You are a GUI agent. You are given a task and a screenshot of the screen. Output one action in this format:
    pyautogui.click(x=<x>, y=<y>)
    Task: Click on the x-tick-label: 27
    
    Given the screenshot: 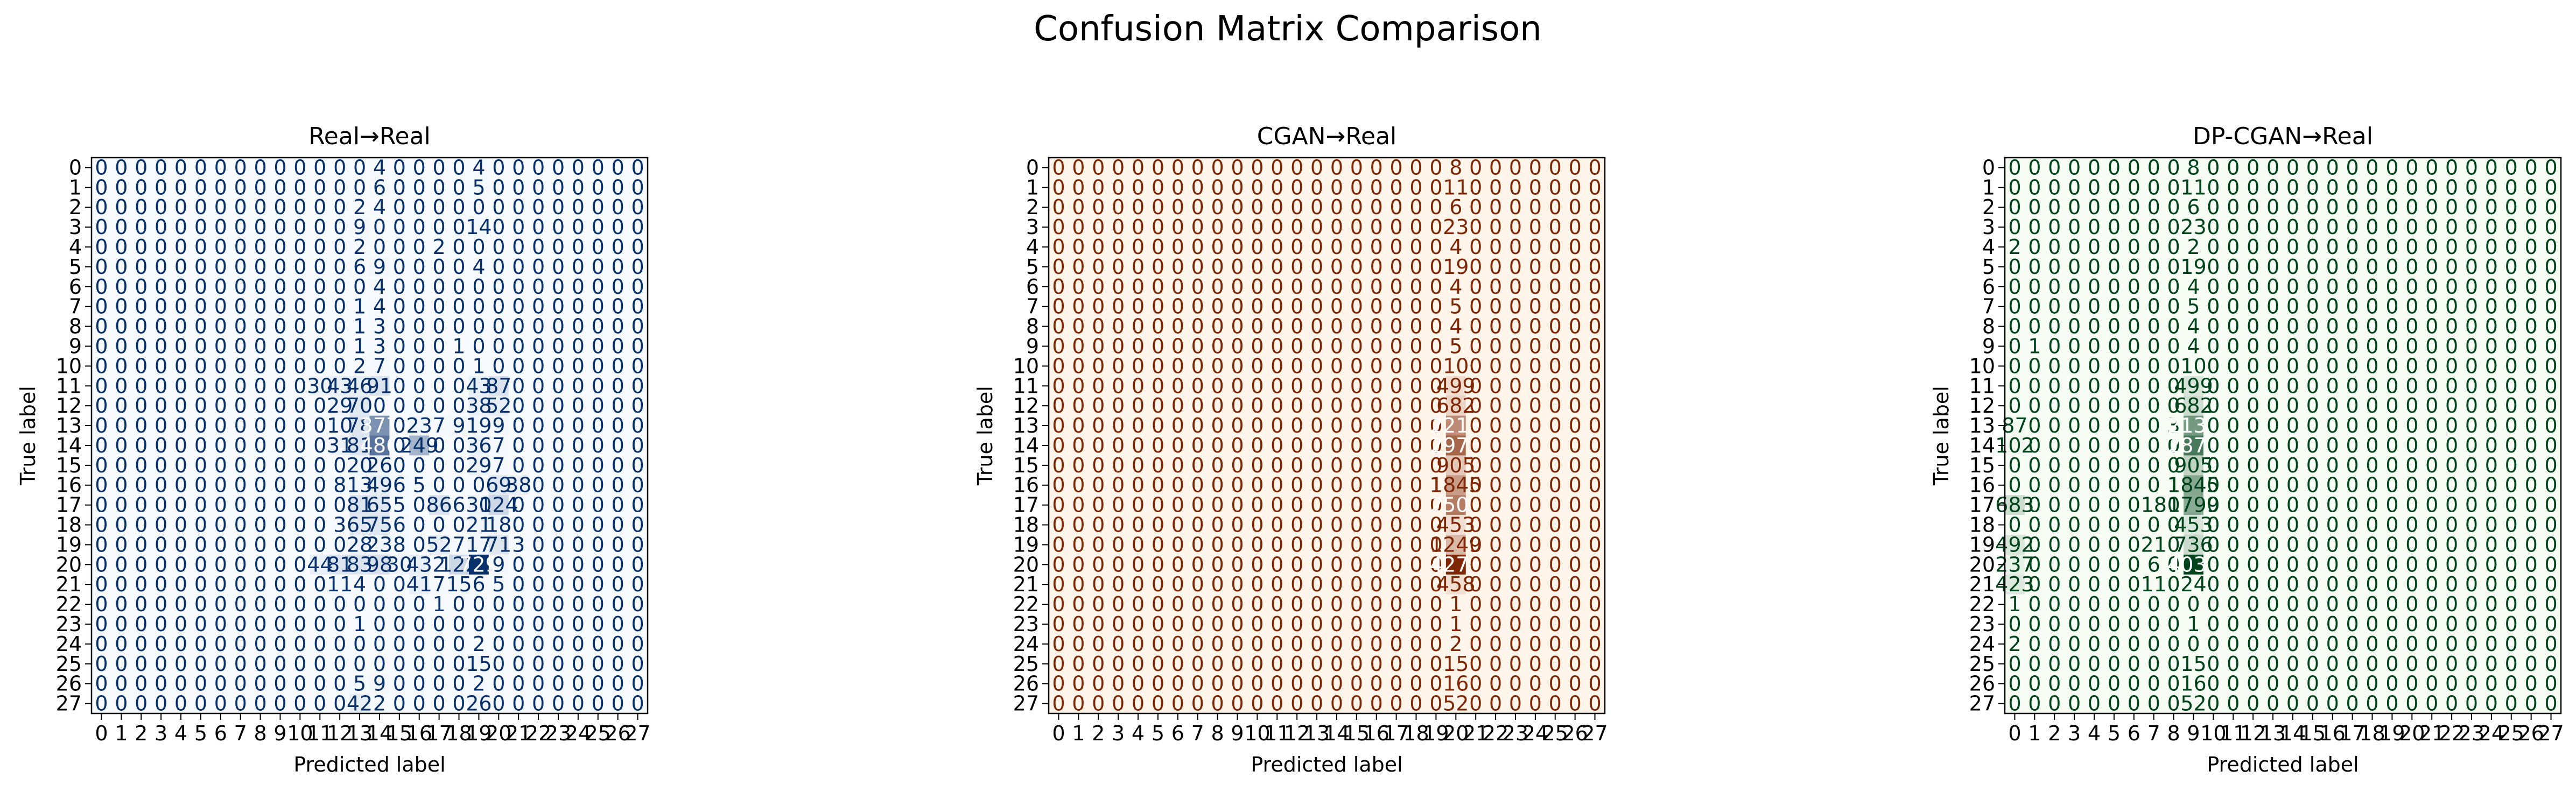 What is the action you would take?
    pyautogui.click(x=1595, y=733)
    